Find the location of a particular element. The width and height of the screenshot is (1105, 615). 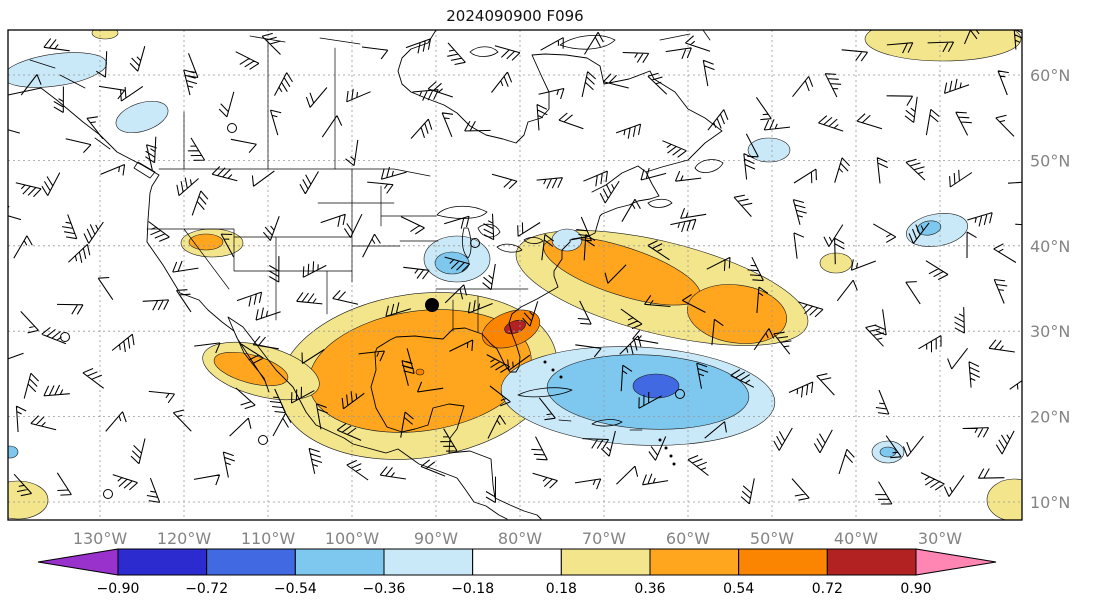

lon-tick-label: 130°W is located at coordinates (100, 538).